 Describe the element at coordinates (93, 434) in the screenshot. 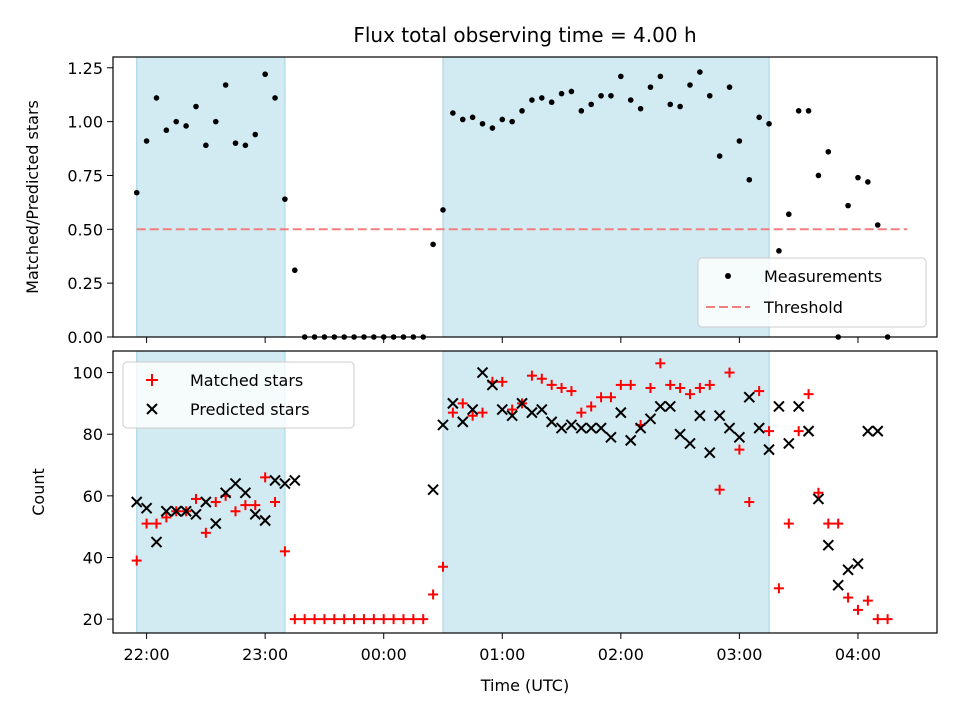

I see `y-tick-label: 80` at that location.